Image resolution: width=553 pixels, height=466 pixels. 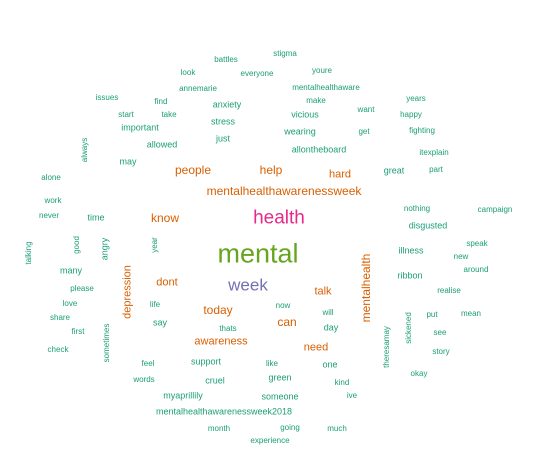 I want to click on cloud-word: kind, so click(x=342, y=382).